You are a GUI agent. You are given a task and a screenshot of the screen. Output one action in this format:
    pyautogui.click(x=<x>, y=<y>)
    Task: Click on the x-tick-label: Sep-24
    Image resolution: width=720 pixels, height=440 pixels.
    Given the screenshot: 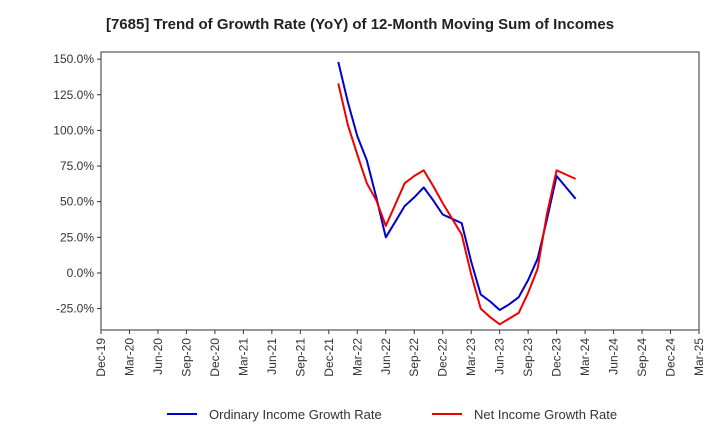 What is the action you would take?
    pyautogui.click(x=642, y=357)
    